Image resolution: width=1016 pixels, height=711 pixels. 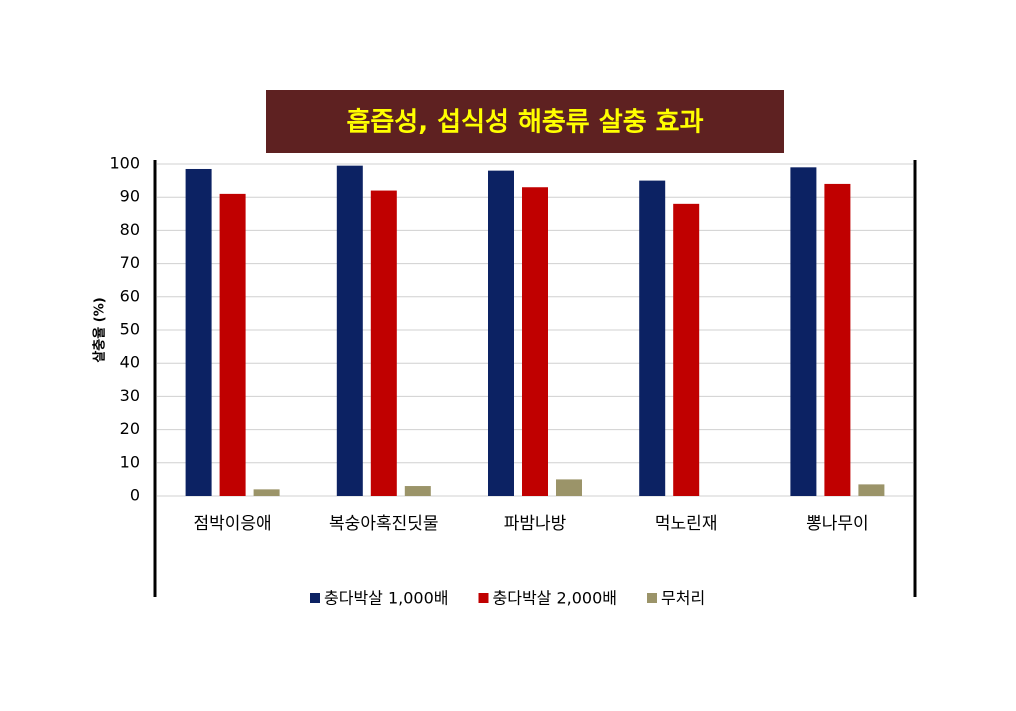 What do you see at coordinates (683, 598) in the screenshot?
I see `legend-label: 무처리` at bounding box center [683, 598].